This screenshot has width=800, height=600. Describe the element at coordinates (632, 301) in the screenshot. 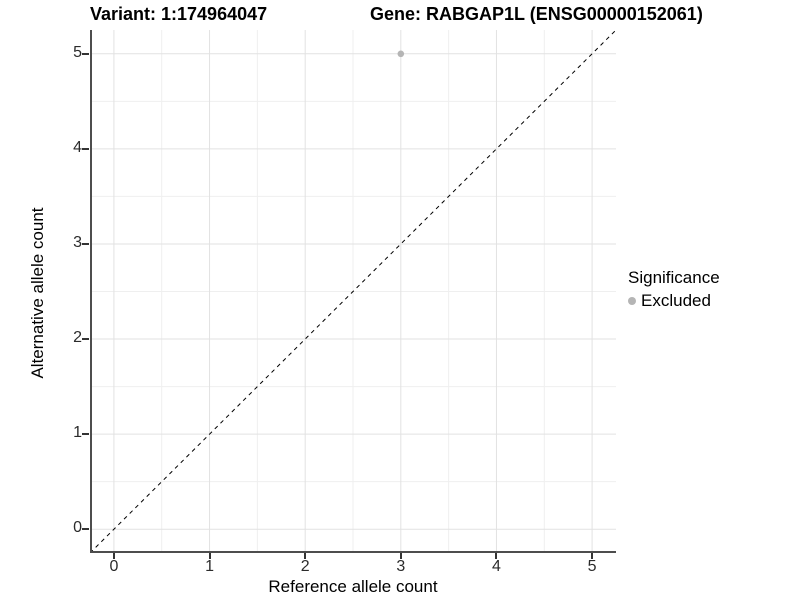

I see `excluded-point-icon` at that location.